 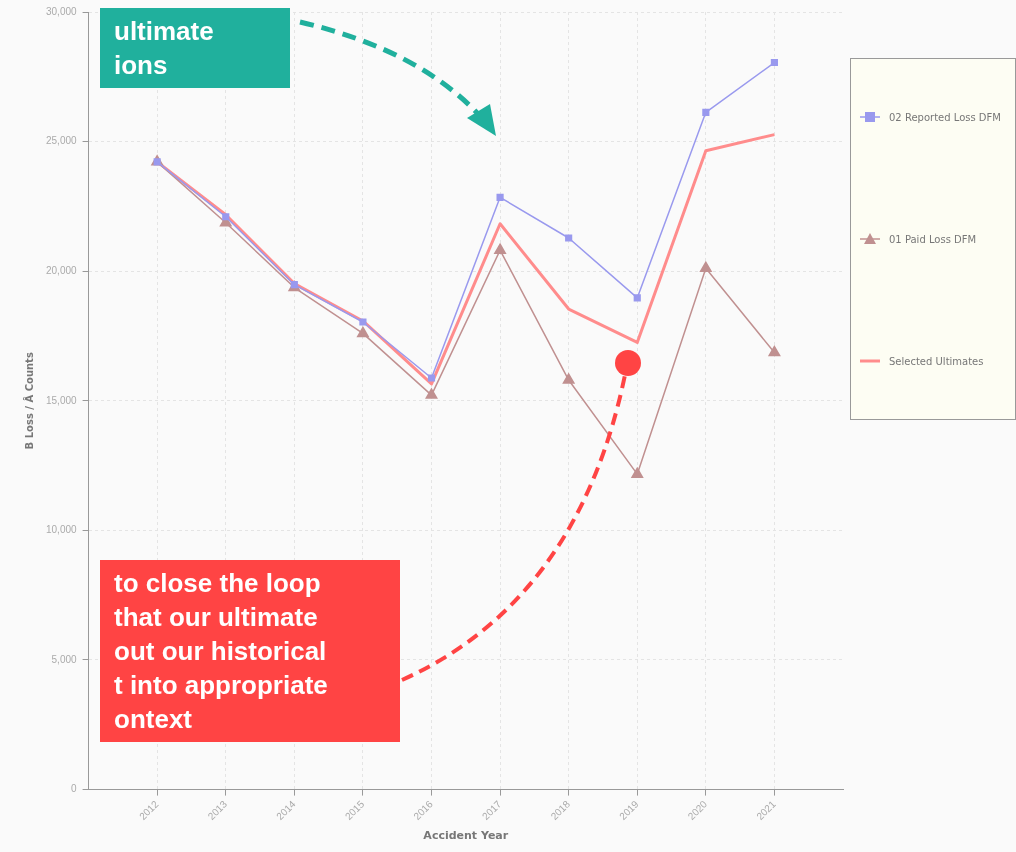 What do you see at coordinates (61, 270) in the screenshot?
I see `y-tick-label: 20,000` at bounding box center [61, 270].